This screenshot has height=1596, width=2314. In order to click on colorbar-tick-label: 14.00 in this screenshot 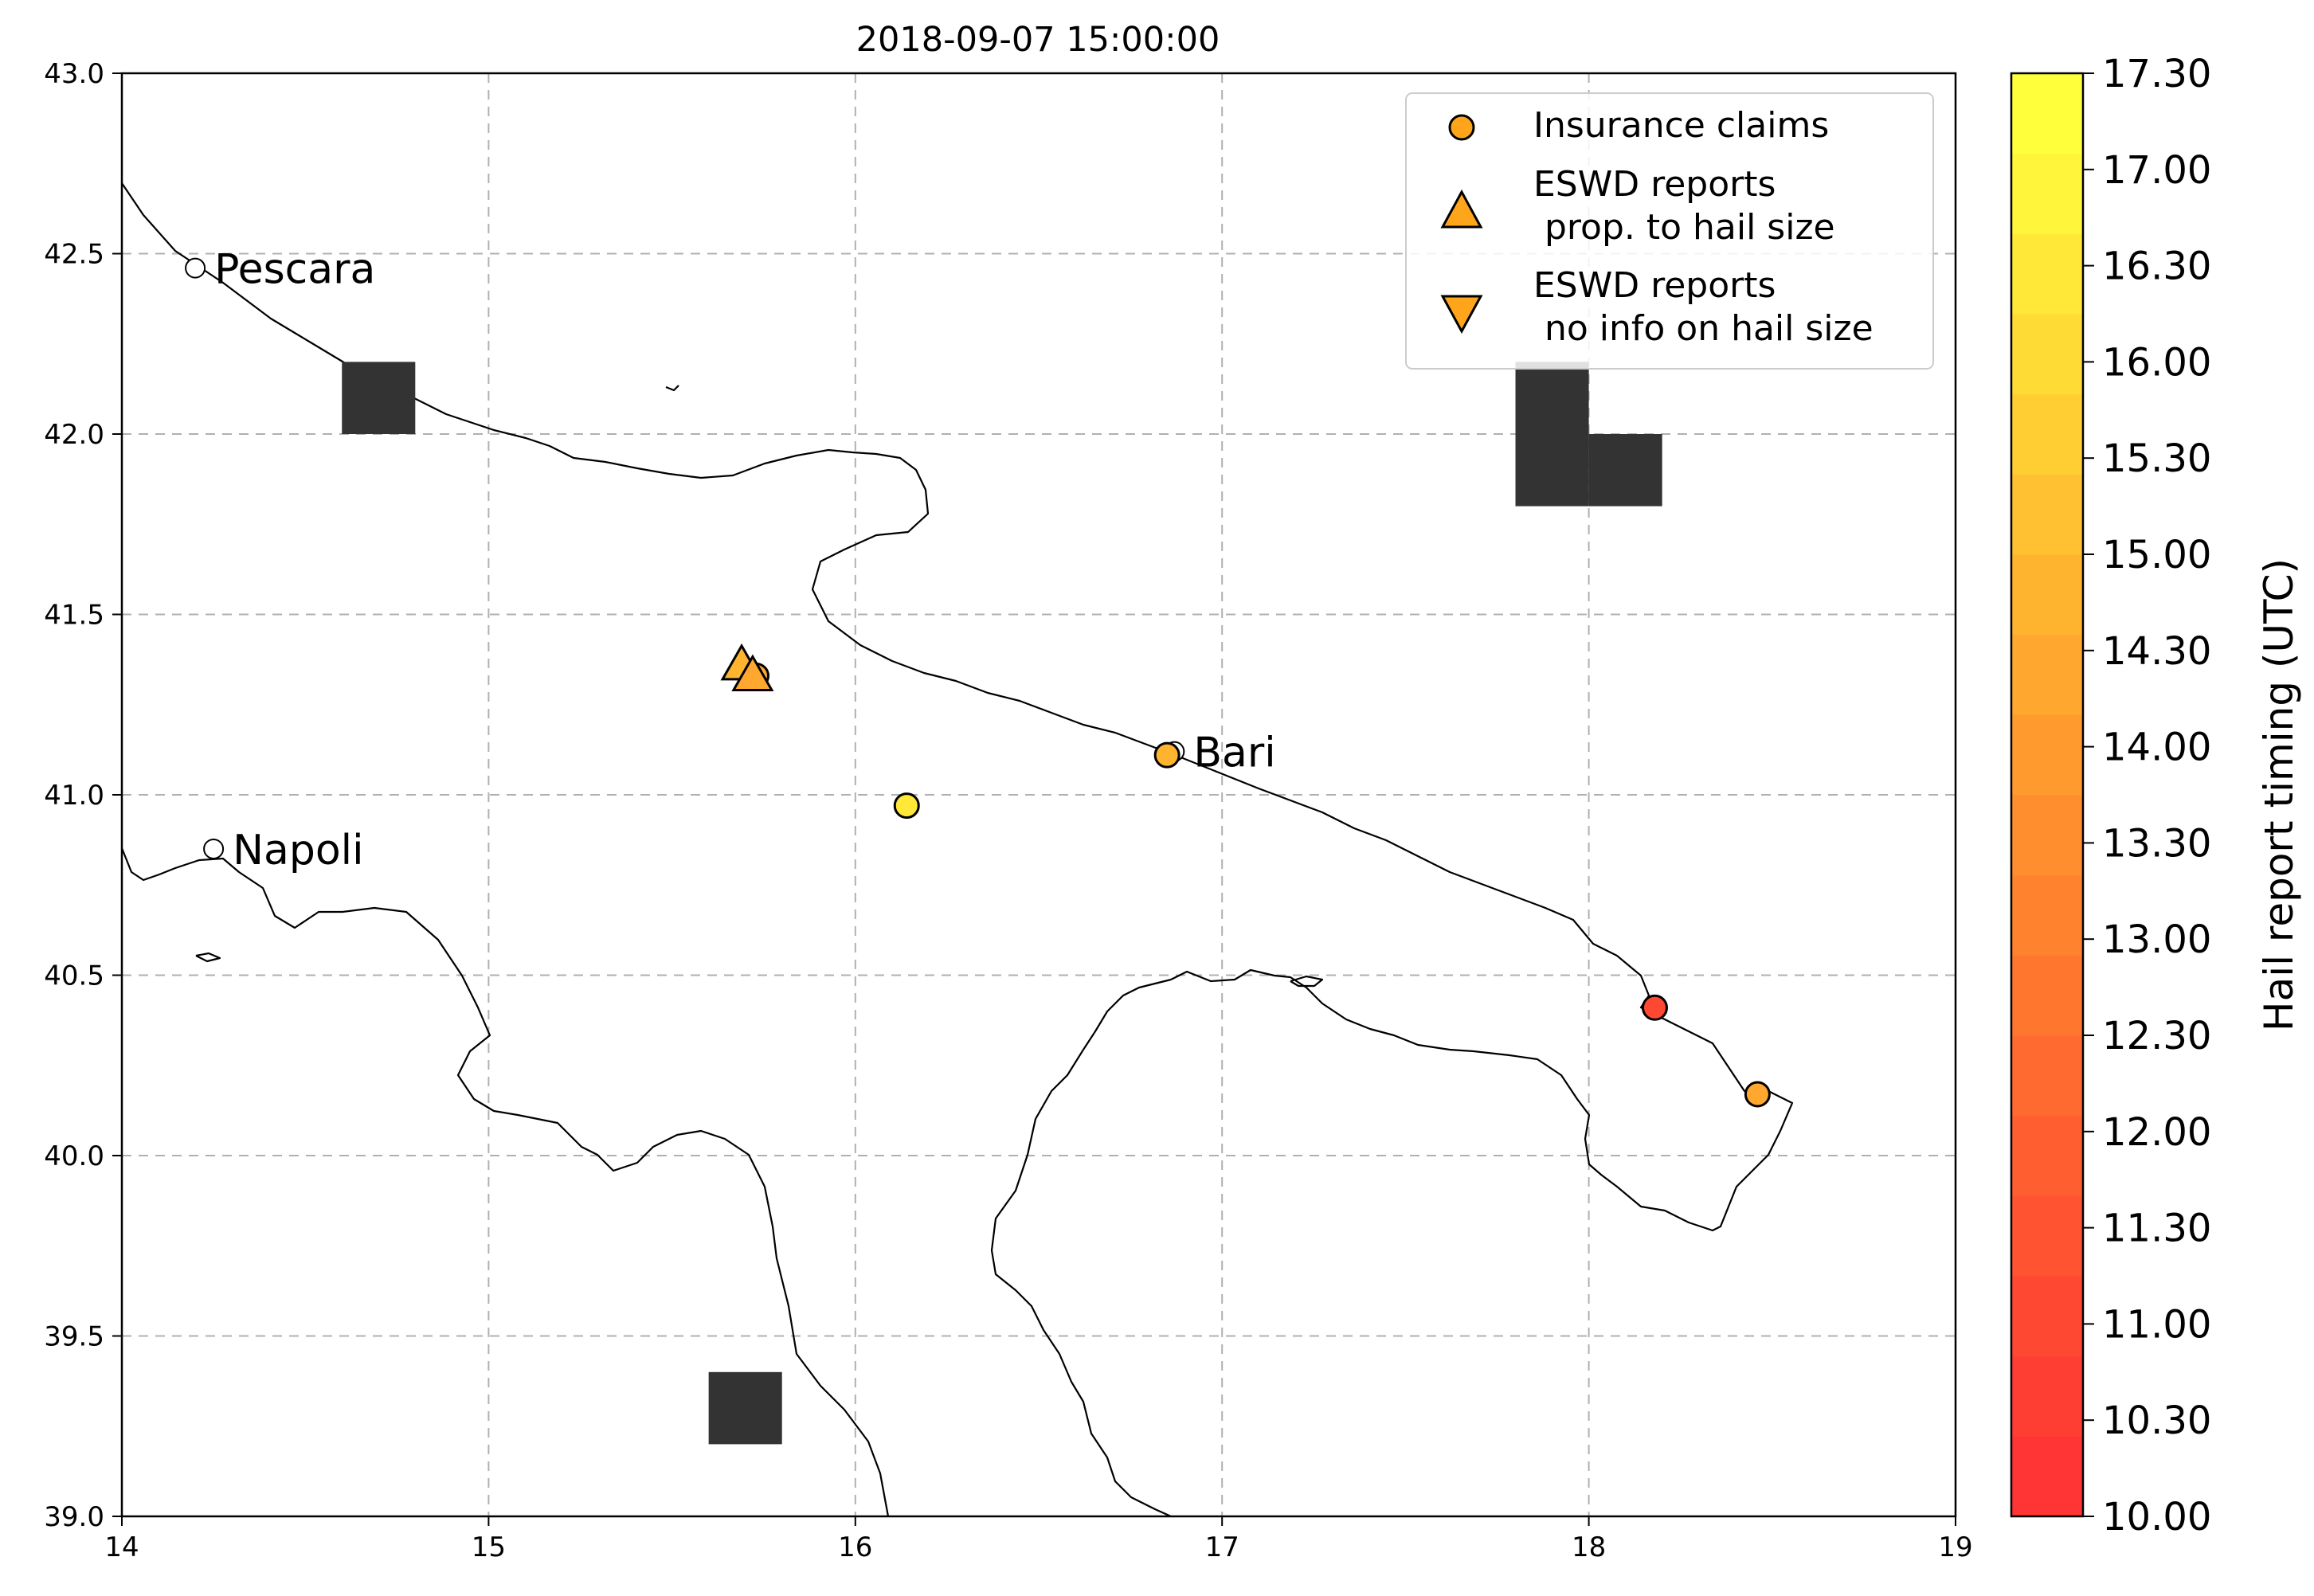, I will do `click(2156, 748)`.